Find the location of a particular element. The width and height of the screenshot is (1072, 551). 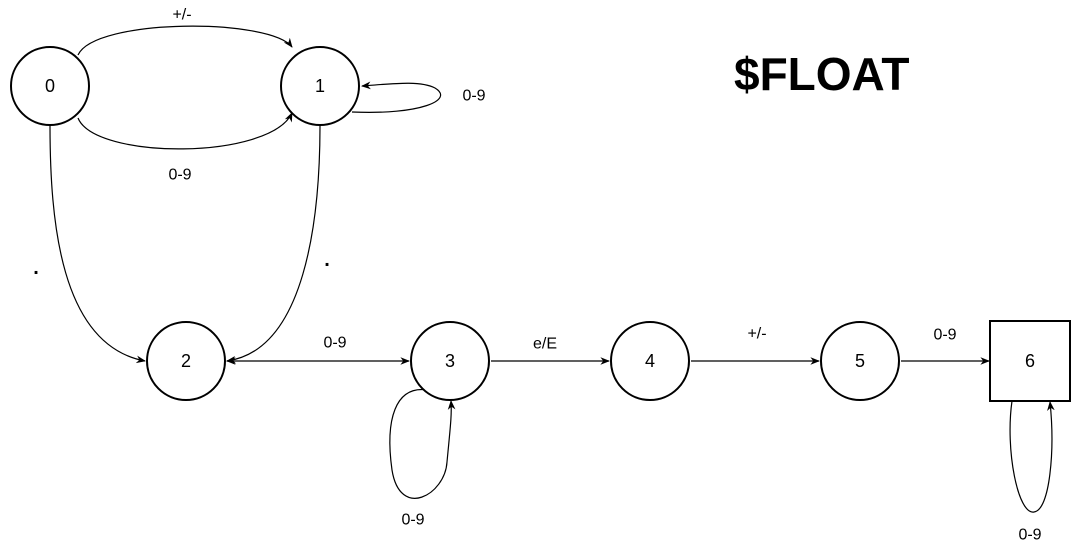

state-label-3: 3 is located at coordinates (450, 361).